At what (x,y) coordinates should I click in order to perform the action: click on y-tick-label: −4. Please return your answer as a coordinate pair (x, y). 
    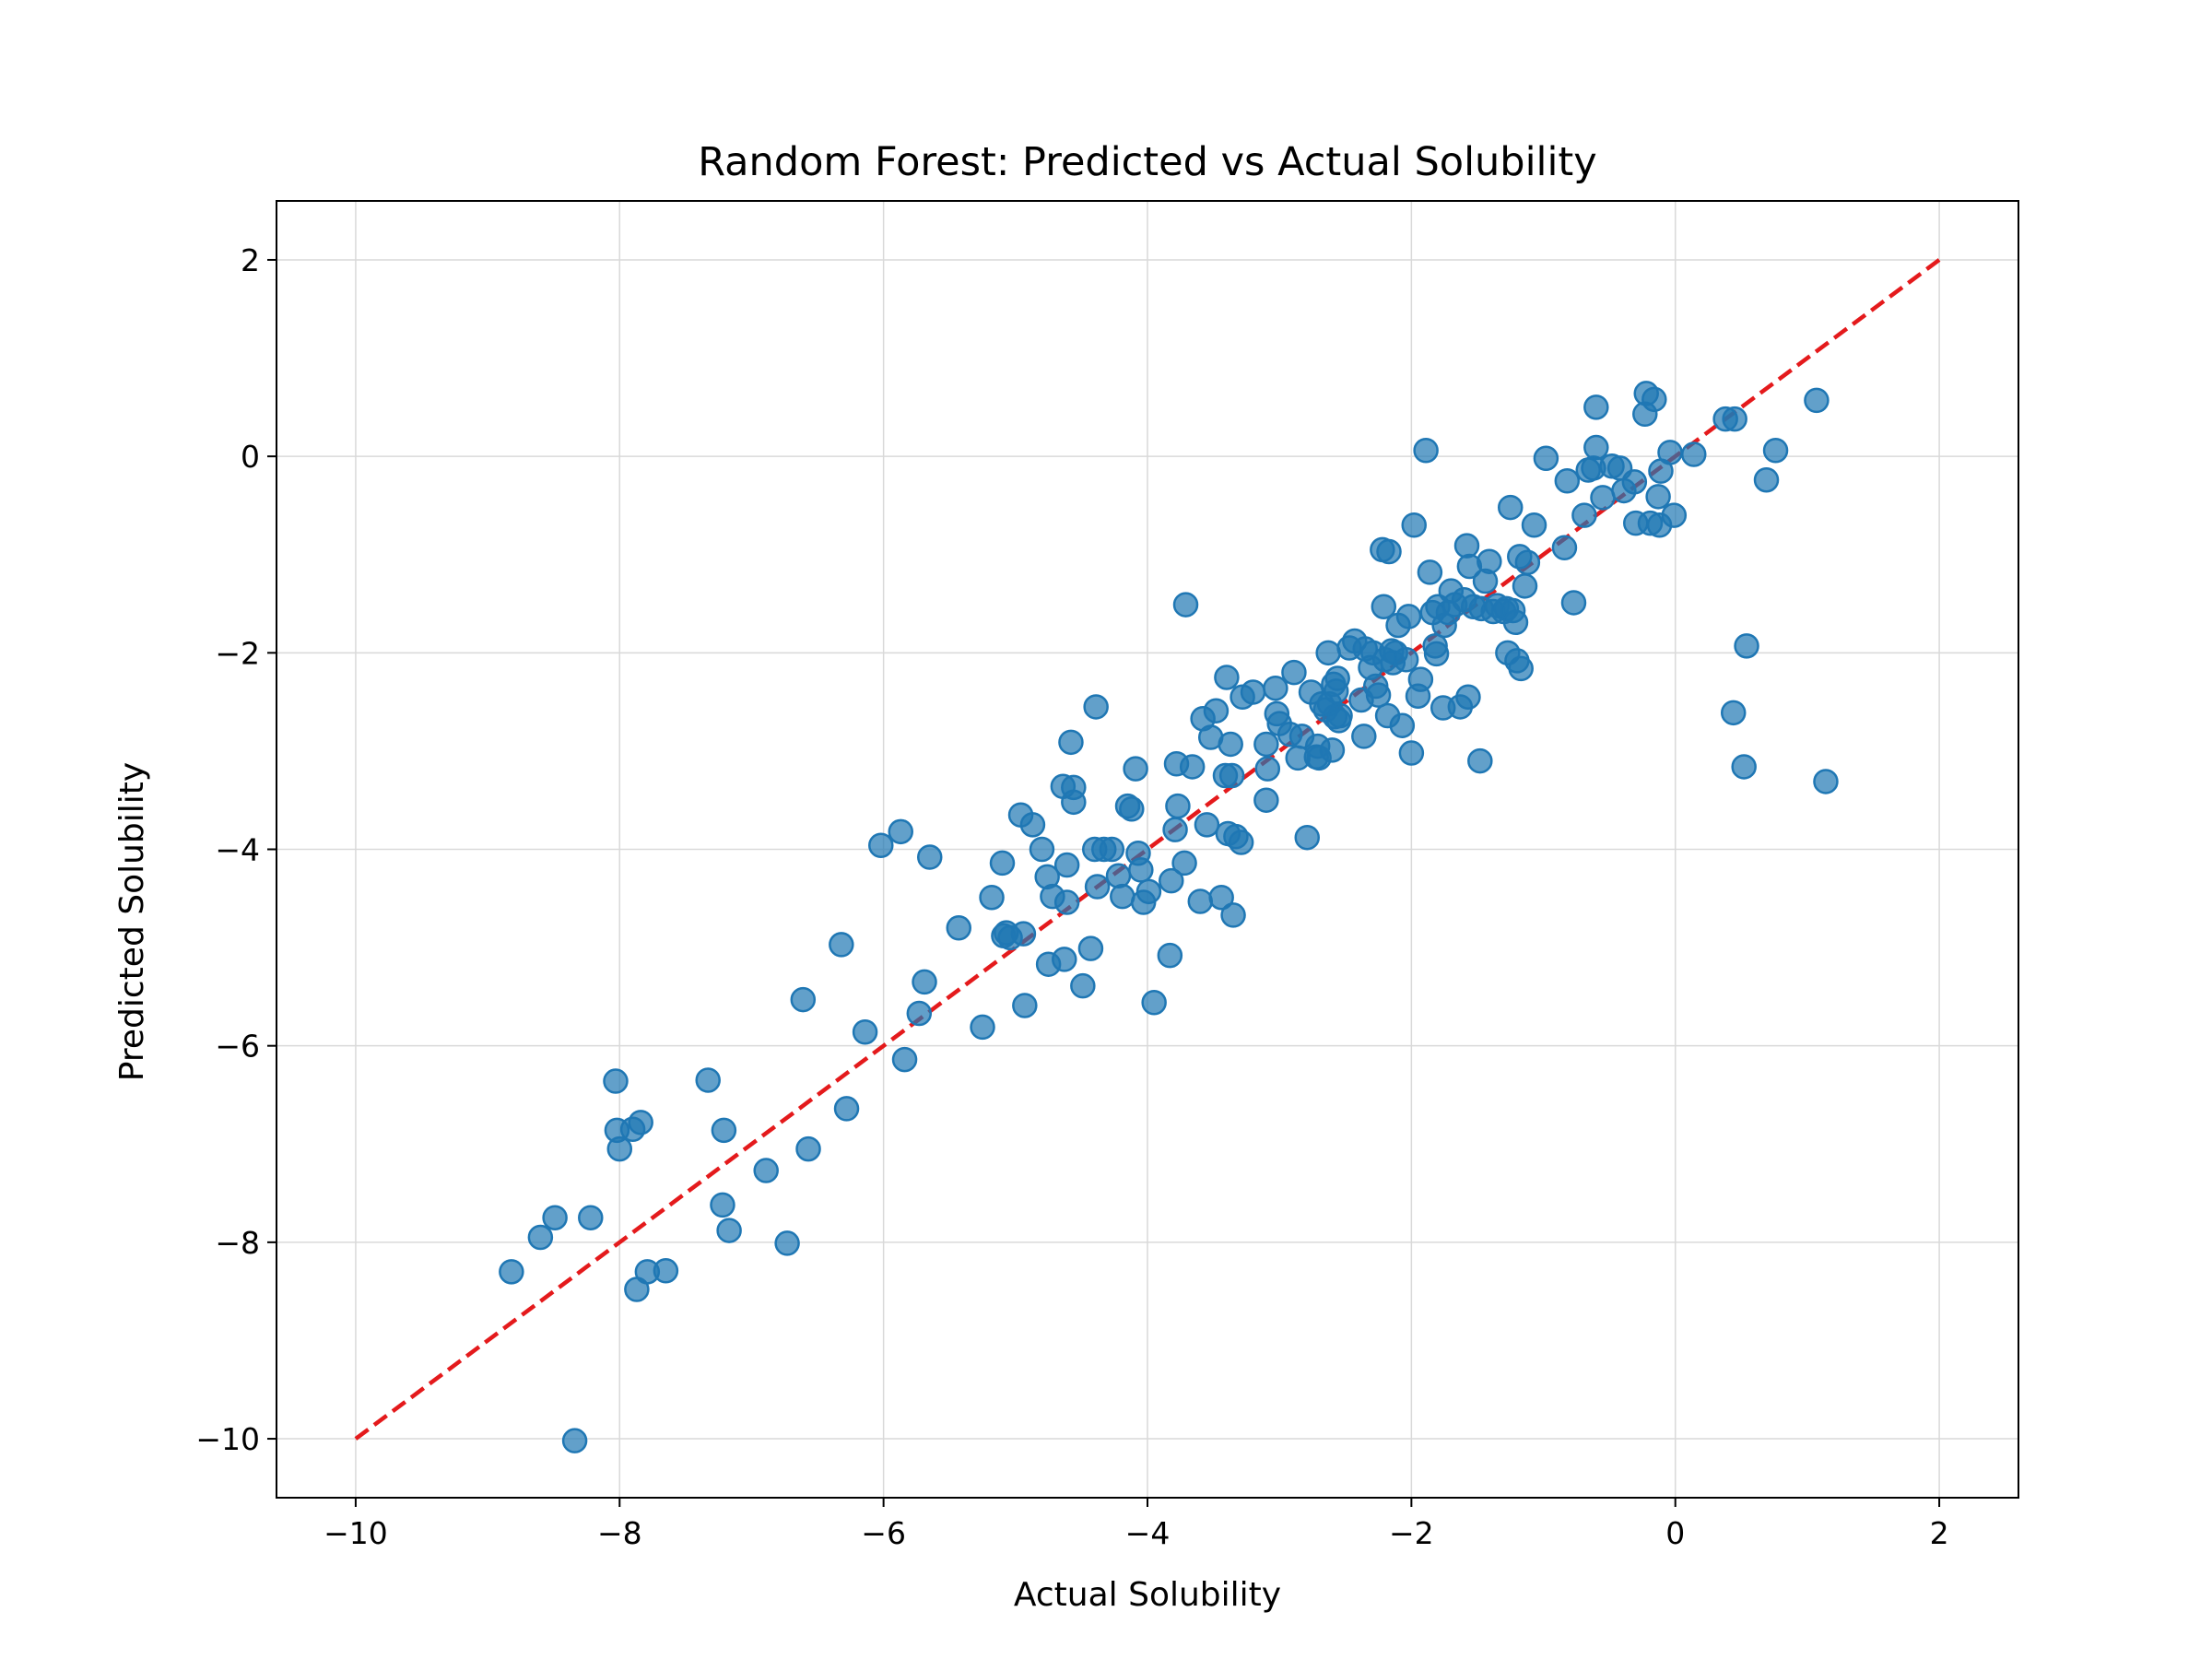
    Looking at the image, I should click on (237, 850).